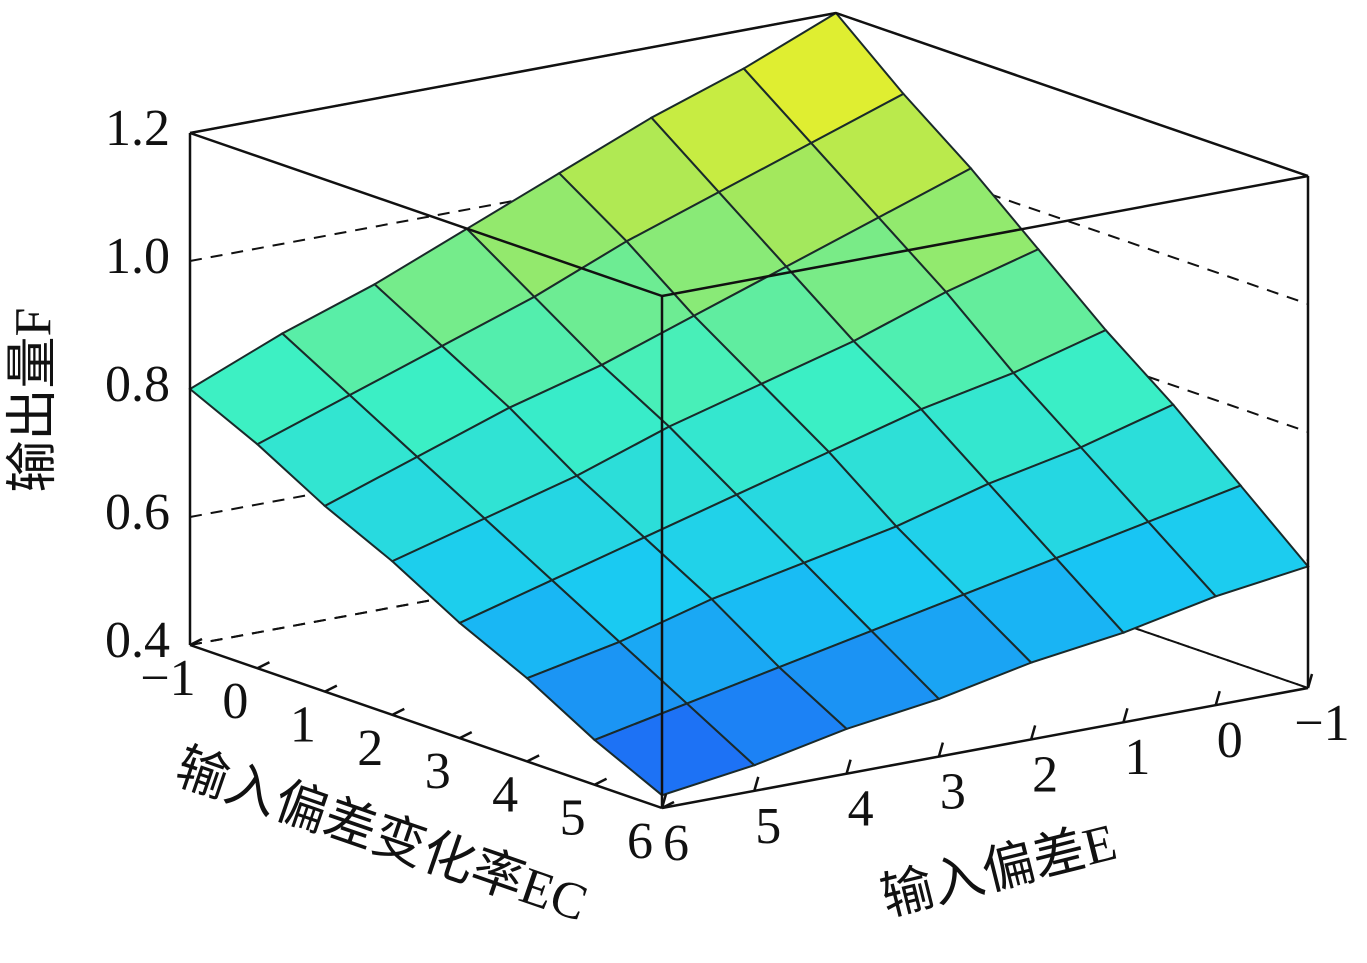 This screenshot has width=1367, height=963. What do you see at coordinates (999, 870) in the screenshot?
I see `x-axis-title: 输入偏差E` at bounding box center [999, 870].